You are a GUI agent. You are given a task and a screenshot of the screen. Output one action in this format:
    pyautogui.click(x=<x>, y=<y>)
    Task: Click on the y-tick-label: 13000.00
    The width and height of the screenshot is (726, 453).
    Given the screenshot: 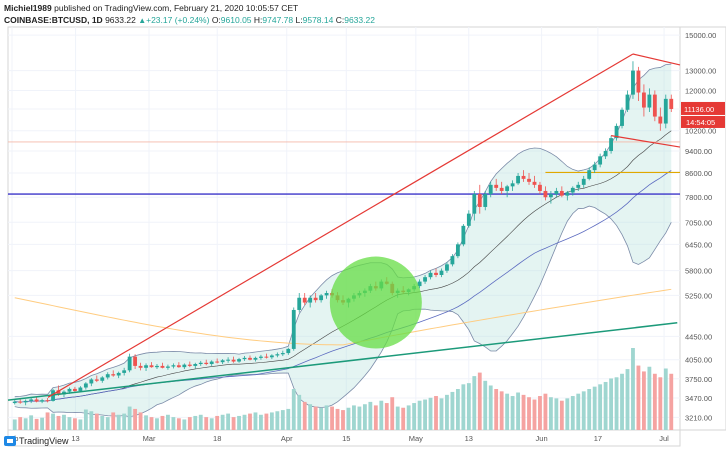 What is the action you would take?
    pyautogui.click(x=700, y=71)
    